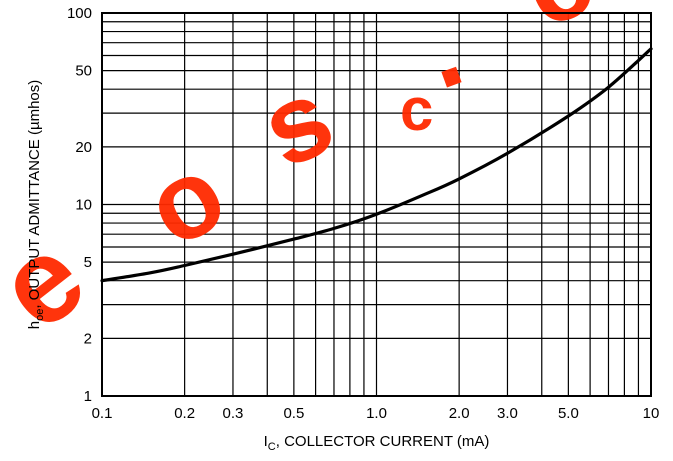  I want to click on x-tick-label: 0.5, so click(293, 413).